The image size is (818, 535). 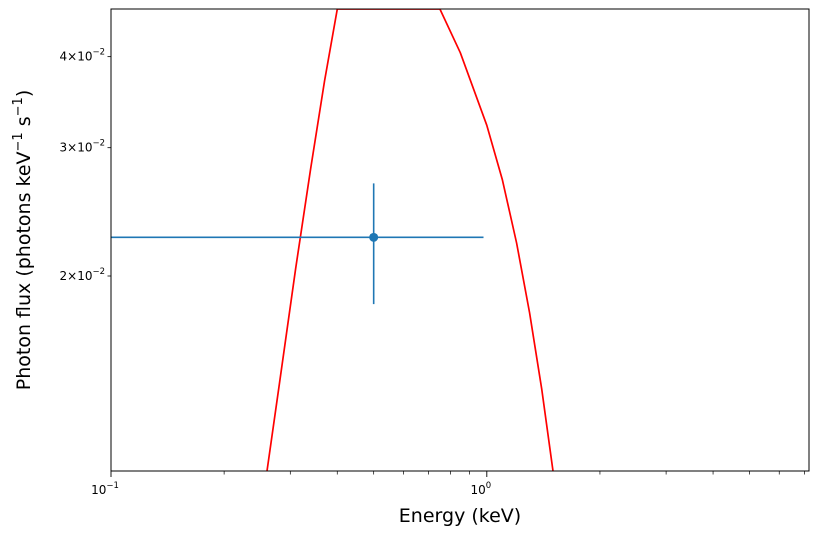 What do you see at coordinates (18, 106) in the screenshot?
I see `y-axis-label-exp2: −1` at bounding box center [18, 106].